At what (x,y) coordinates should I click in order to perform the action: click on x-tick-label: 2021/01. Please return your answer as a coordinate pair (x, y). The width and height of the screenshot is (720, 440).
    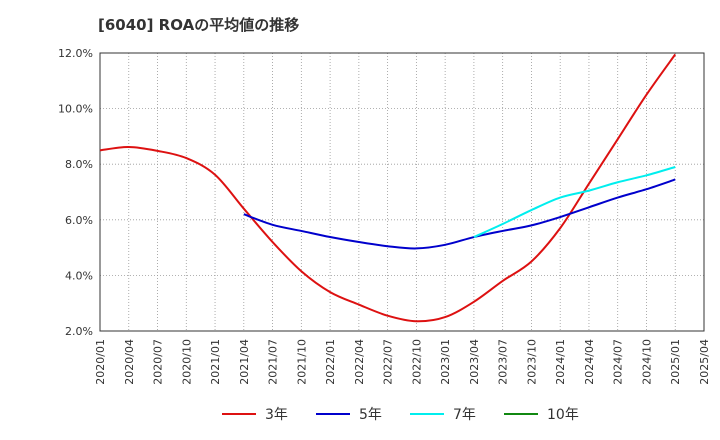
    Looking at the image, I should click on (215, 362).